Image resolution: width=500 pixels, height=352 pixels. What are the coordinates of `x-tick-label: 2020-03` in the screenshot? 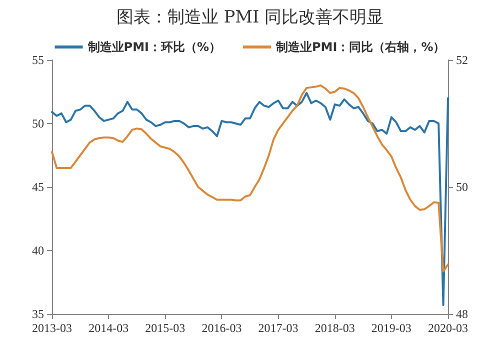 It's located at (448, 328).